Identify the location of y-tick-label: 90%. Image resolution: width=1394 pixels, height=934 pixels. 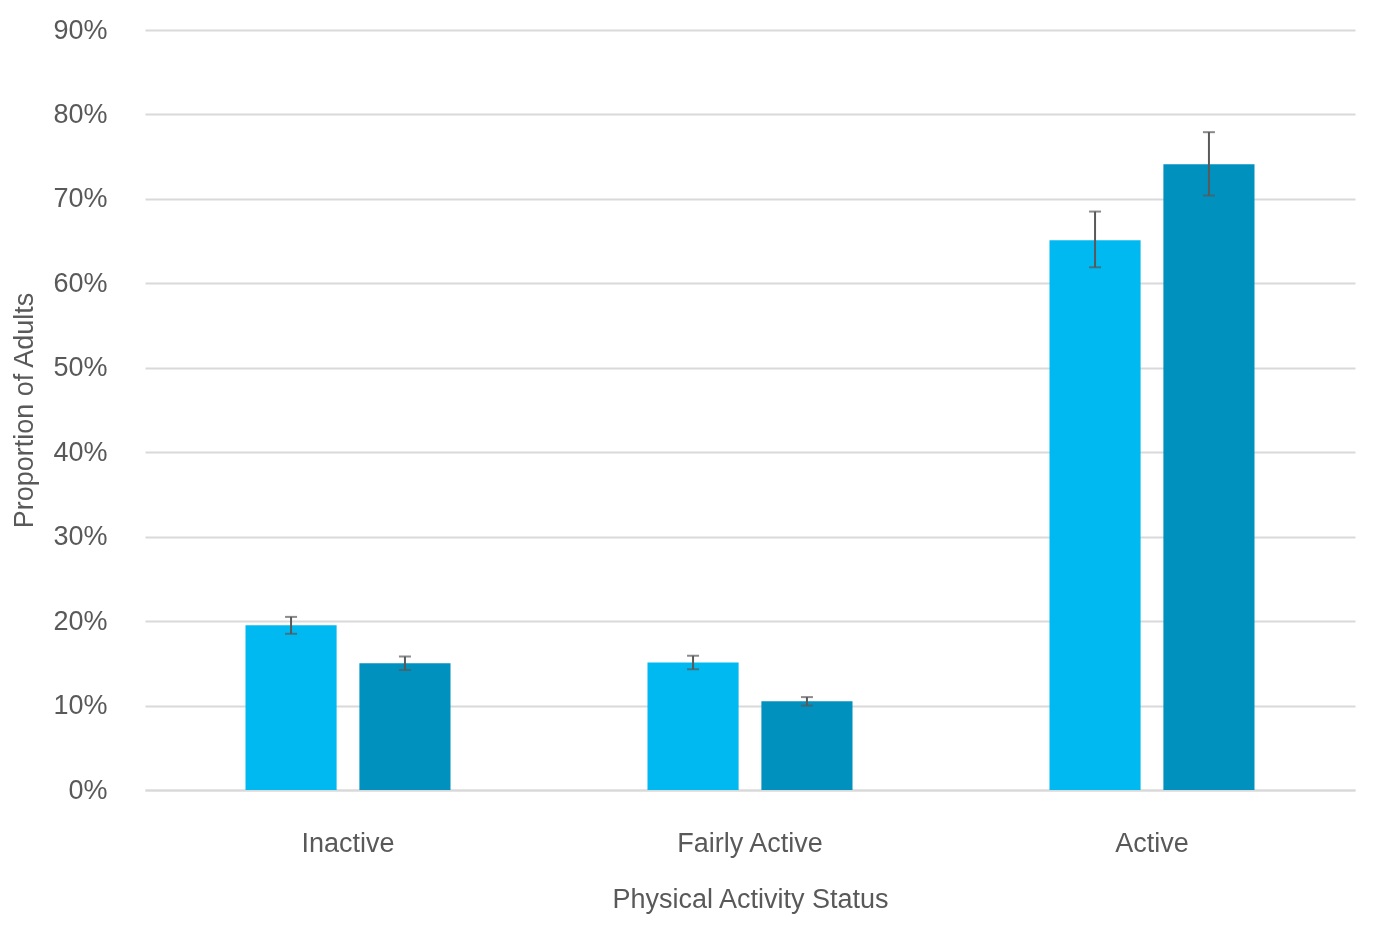
(80, 29).